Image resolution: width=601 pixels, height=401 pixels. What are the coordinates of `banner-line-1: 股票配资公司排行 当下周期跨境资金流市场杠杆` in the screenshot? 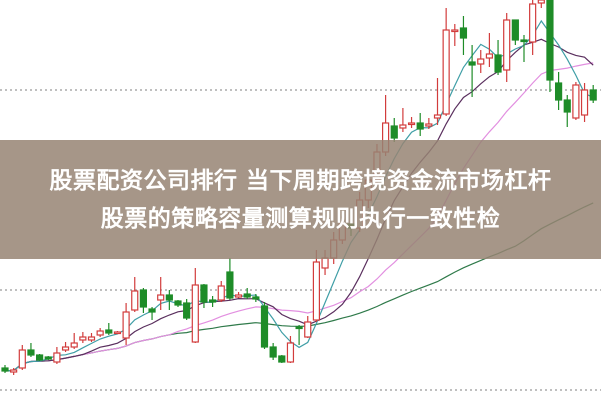 It's located at (300, 180).